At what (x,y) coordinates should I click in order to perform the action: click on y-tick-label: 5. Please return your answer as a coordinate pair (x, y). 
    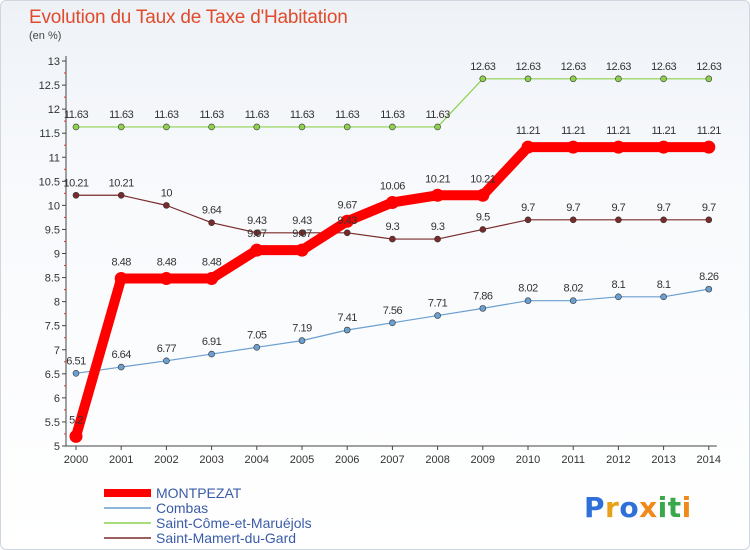
    Looking at the image, I should click on (57, 447).